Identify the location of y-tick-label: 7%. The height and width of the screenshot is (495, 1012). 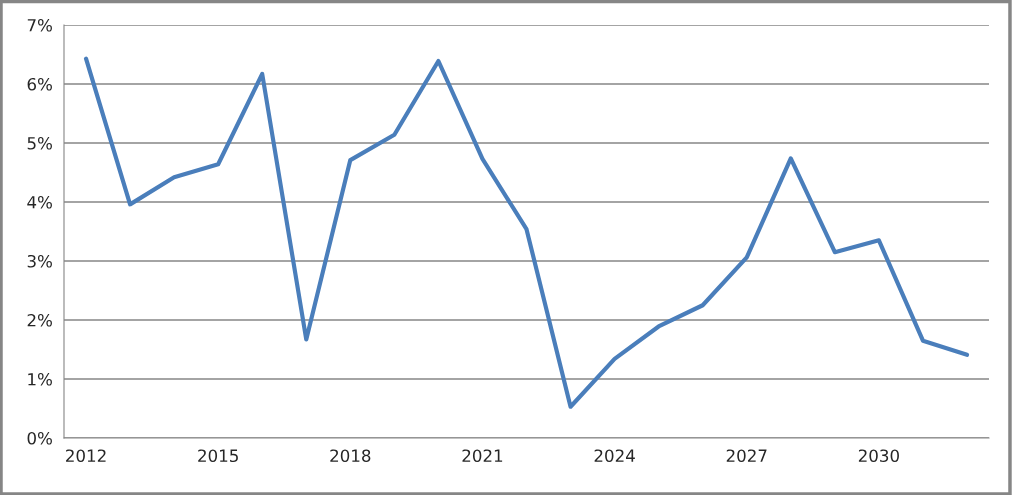
(39, 25).